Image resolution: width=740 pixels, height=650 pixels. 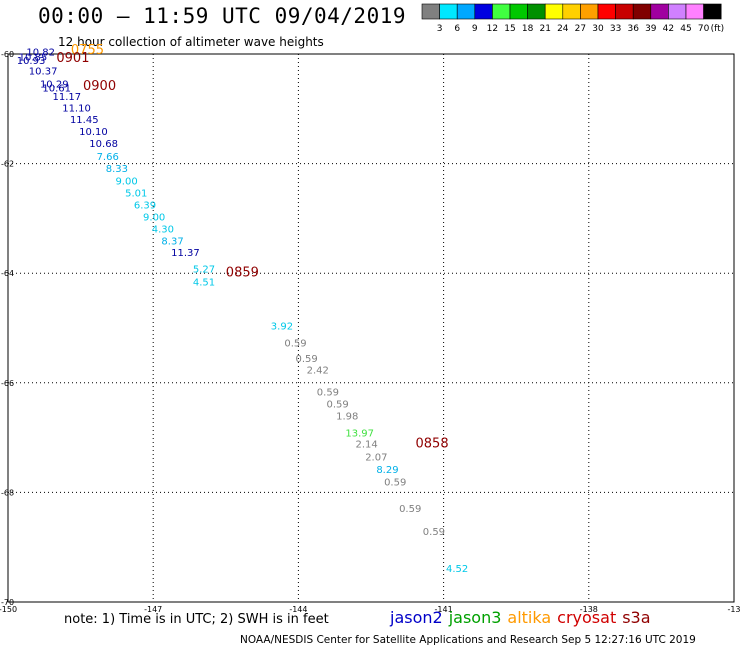 I want to click on pass-time-label: 0858, so click(x=432, y=443).